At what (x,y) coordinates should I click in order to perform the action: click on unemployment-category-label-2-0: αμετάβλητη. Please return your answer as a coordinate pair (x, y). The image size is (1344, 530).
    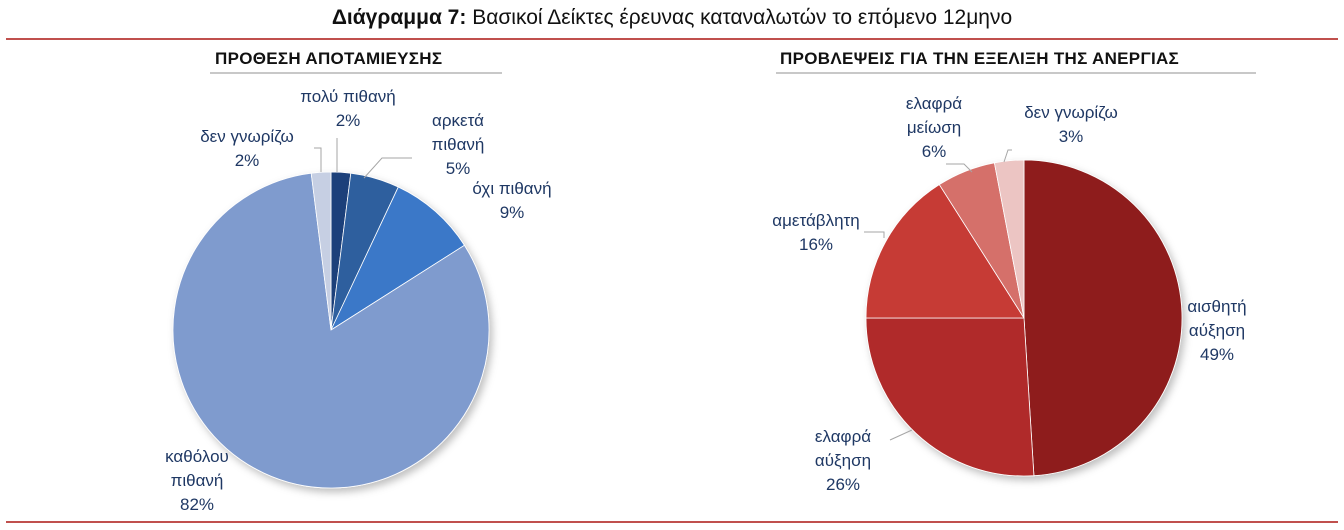
    Looking at the image, I should click on (815, 220).